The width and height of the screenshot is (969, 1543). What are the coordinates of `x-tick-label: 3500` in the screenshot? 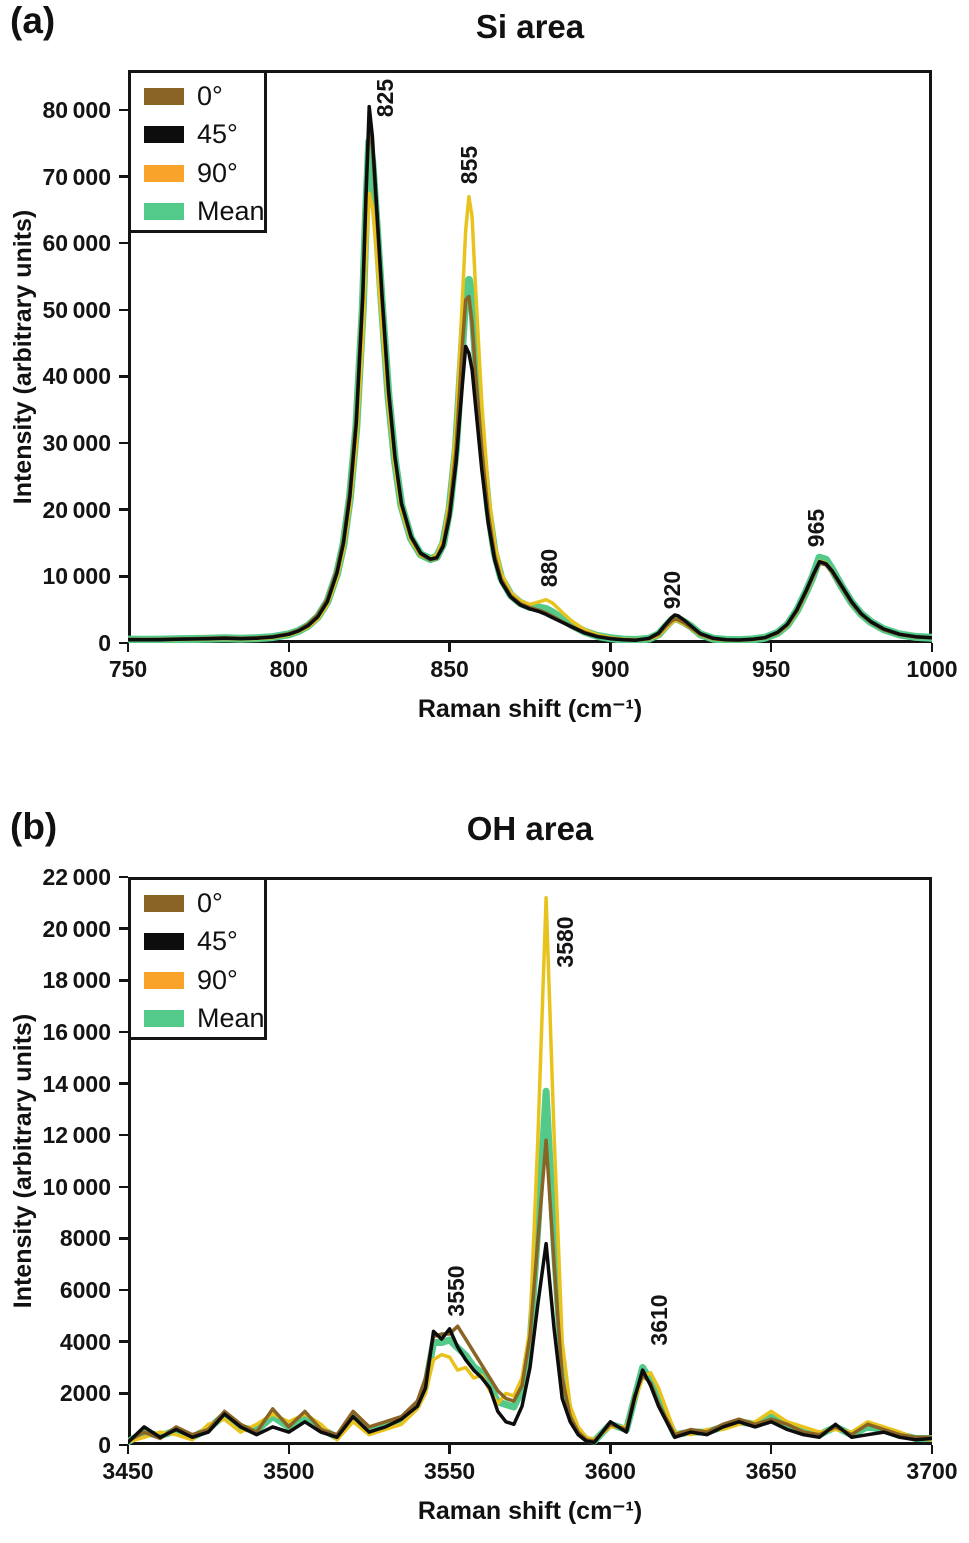 It's located at (289, 1471).